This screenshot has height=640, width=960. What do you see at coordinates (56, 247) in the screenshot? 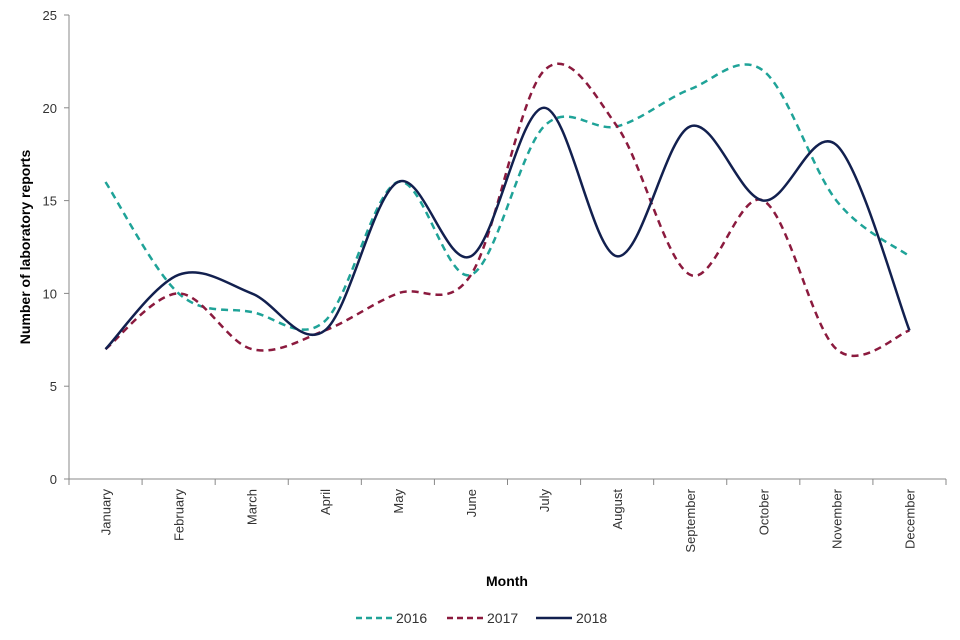
I see `y-ticks: 0 5 10 15 20 25` at bounding box center [56, 247].